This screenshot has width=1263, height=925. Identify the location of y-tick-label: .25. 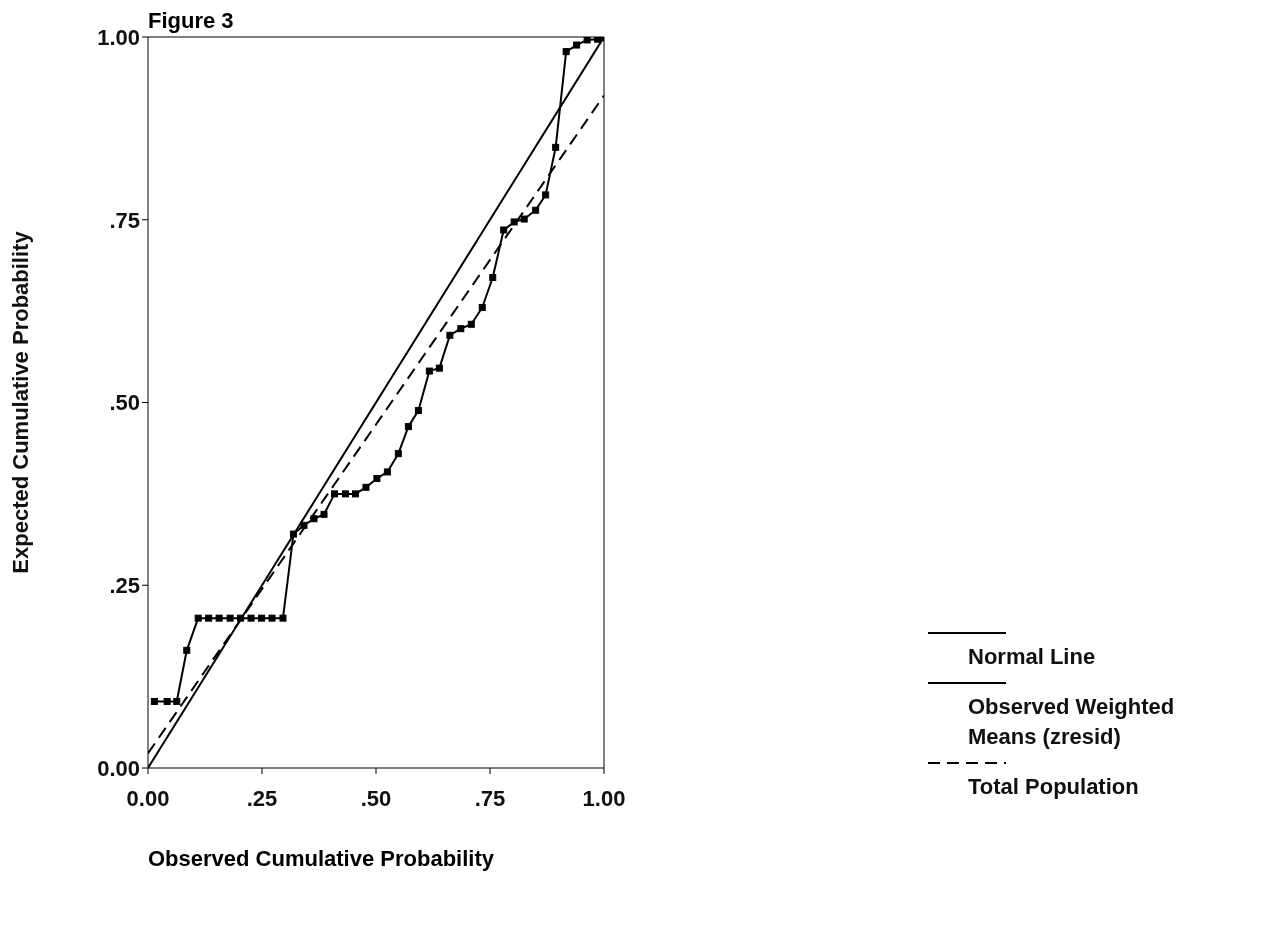
(124, 586).